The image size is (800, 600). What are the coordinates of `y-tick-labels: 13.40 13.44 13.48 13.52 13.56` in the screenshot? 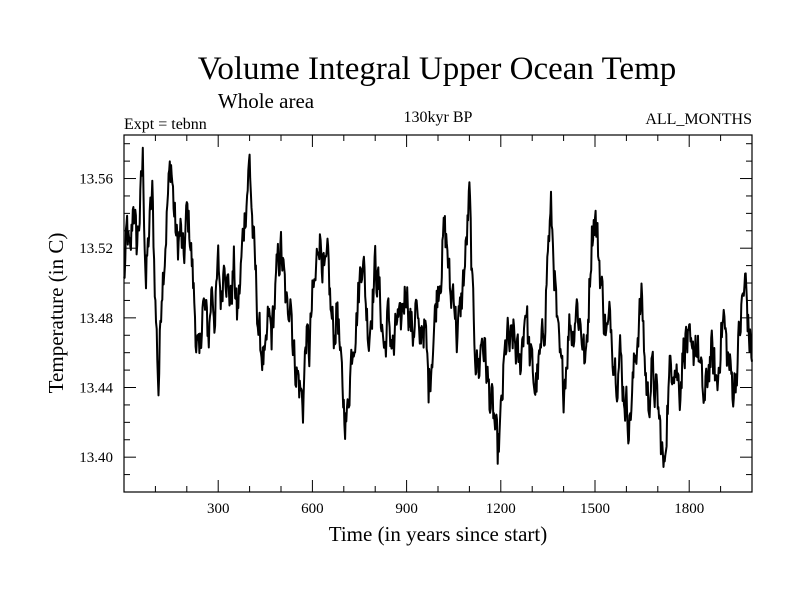 It's located at (96, 319).